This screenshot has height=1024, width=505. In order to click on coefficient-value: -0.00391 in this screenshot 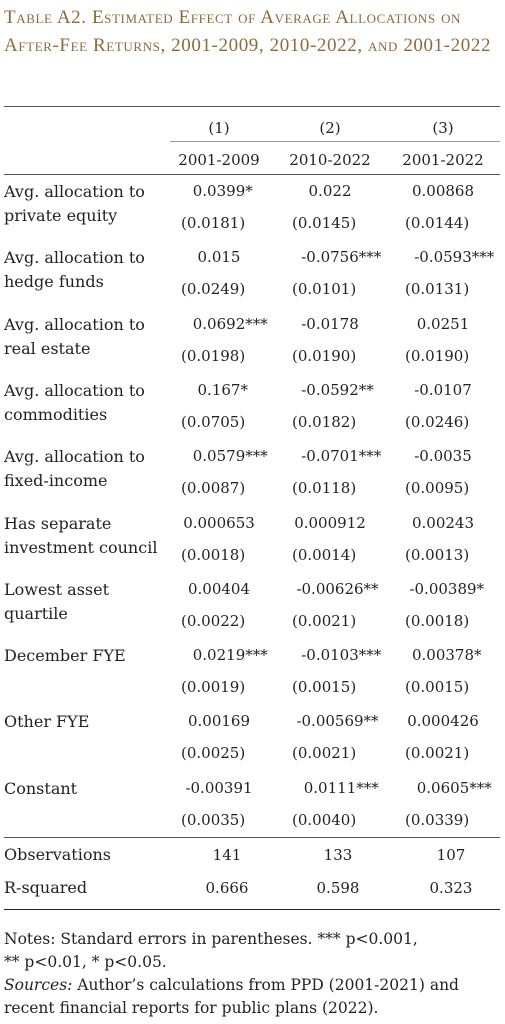, I will do `click(219, 787)`.